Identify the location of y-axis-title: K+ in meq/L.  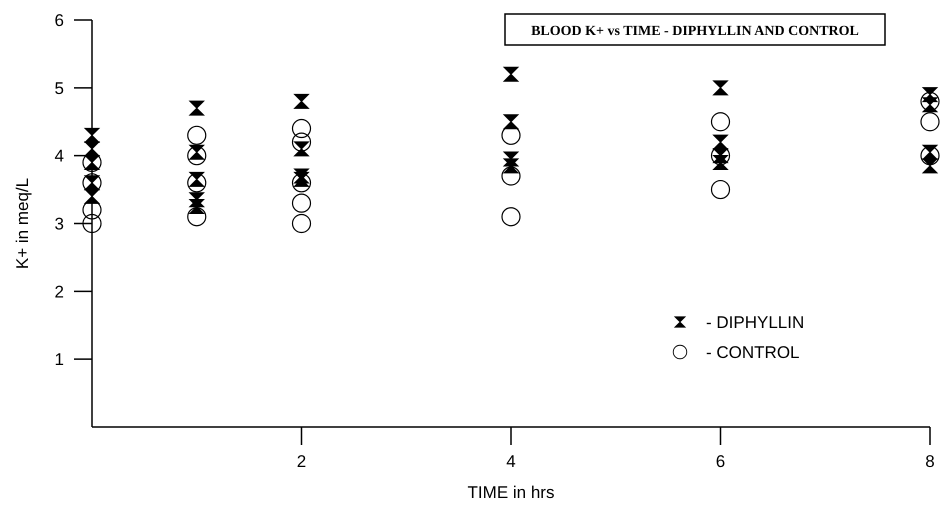
(22, 224).